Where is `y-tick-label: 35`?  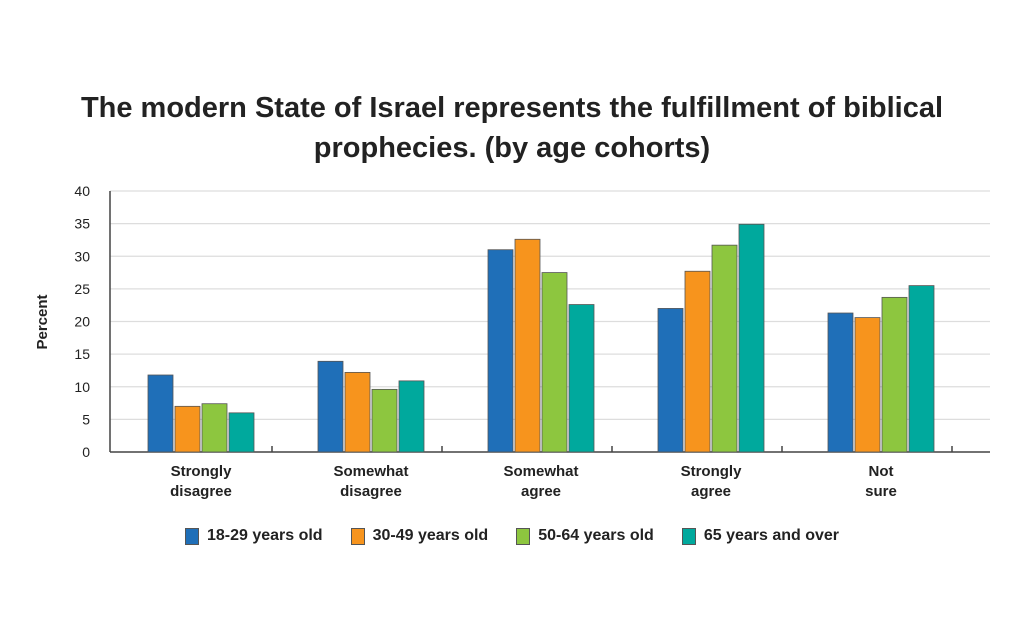
y-tick-label: 35 is located at coordinates (82, 224).